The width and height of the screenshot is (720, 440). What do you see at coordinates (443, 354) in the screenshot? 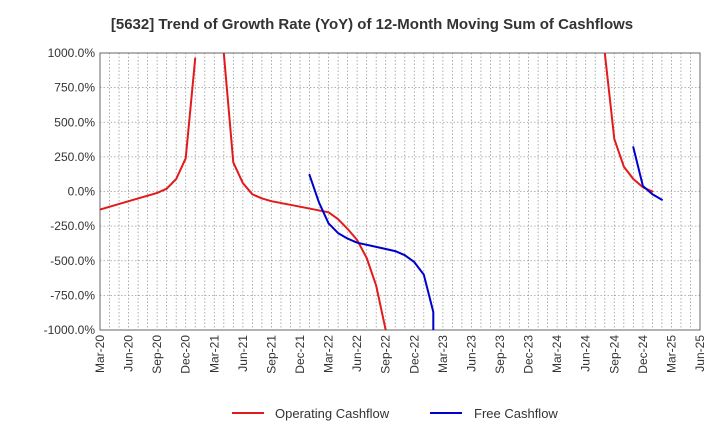
I see `x-tick-label: Mar-23` at bounding box center [443, 354].